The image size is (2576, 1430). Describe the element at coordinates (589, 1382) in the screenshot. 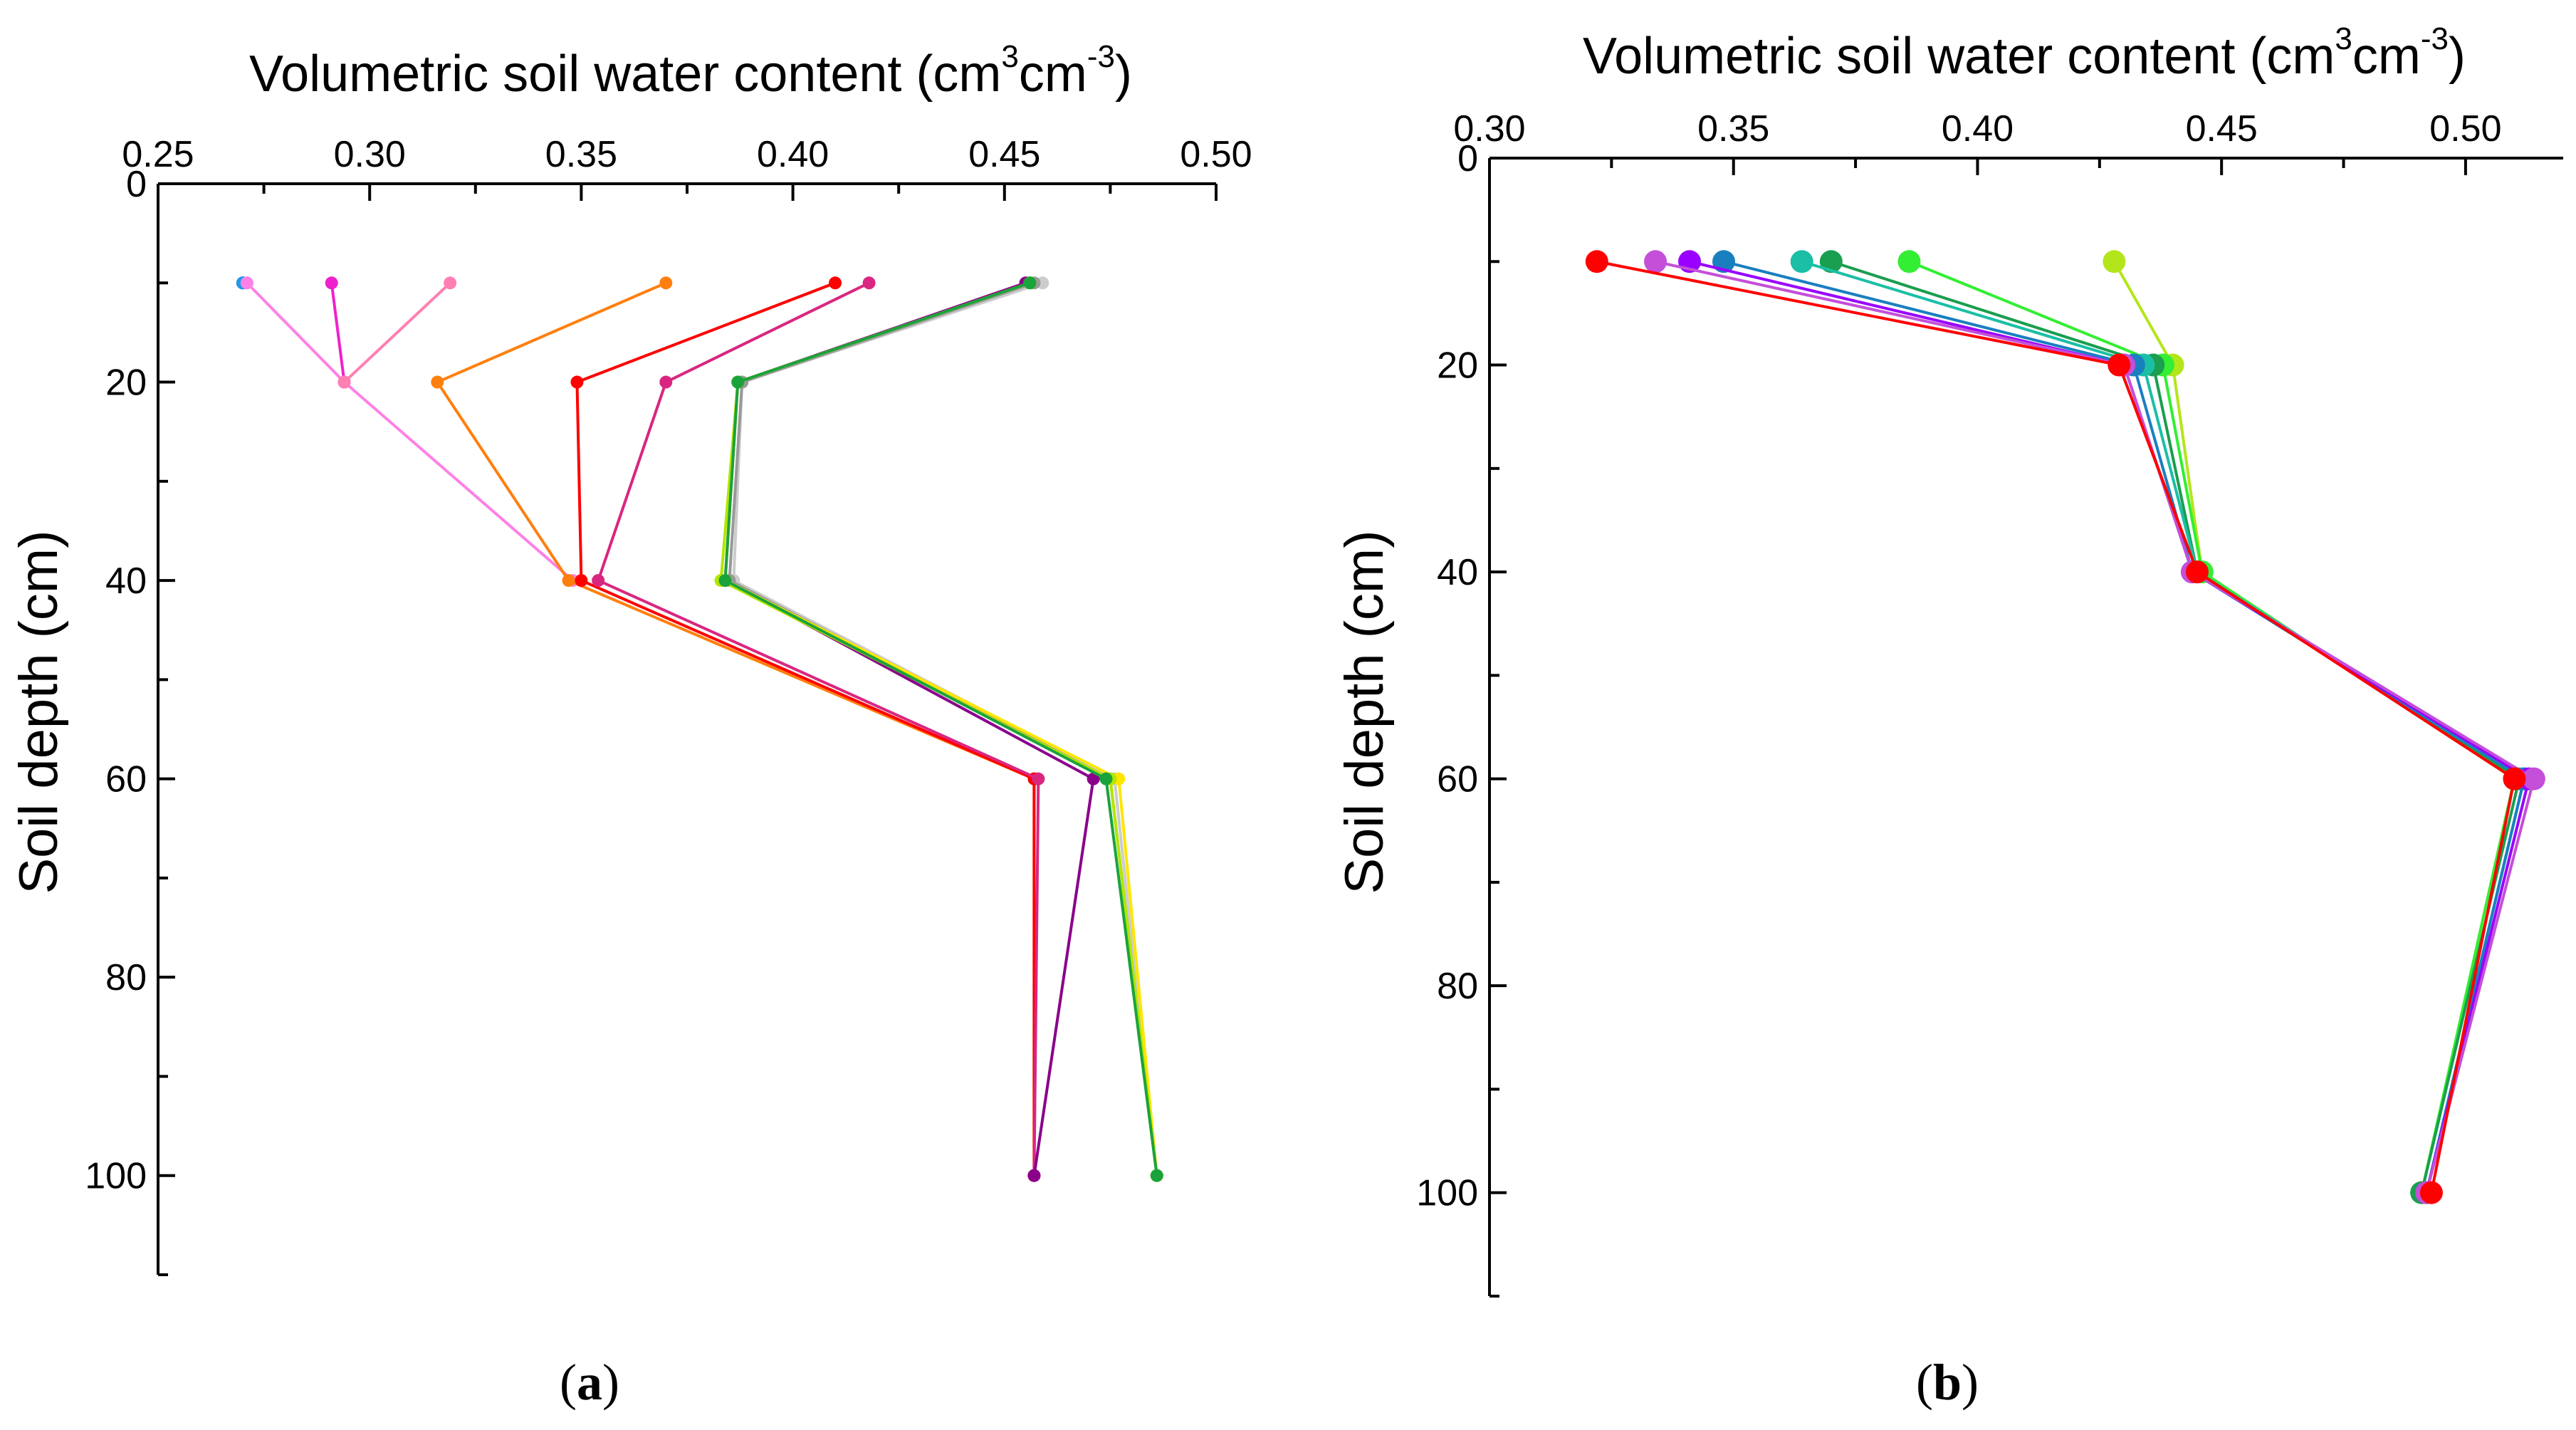

I see `panel-label-a: (a)` at that location.